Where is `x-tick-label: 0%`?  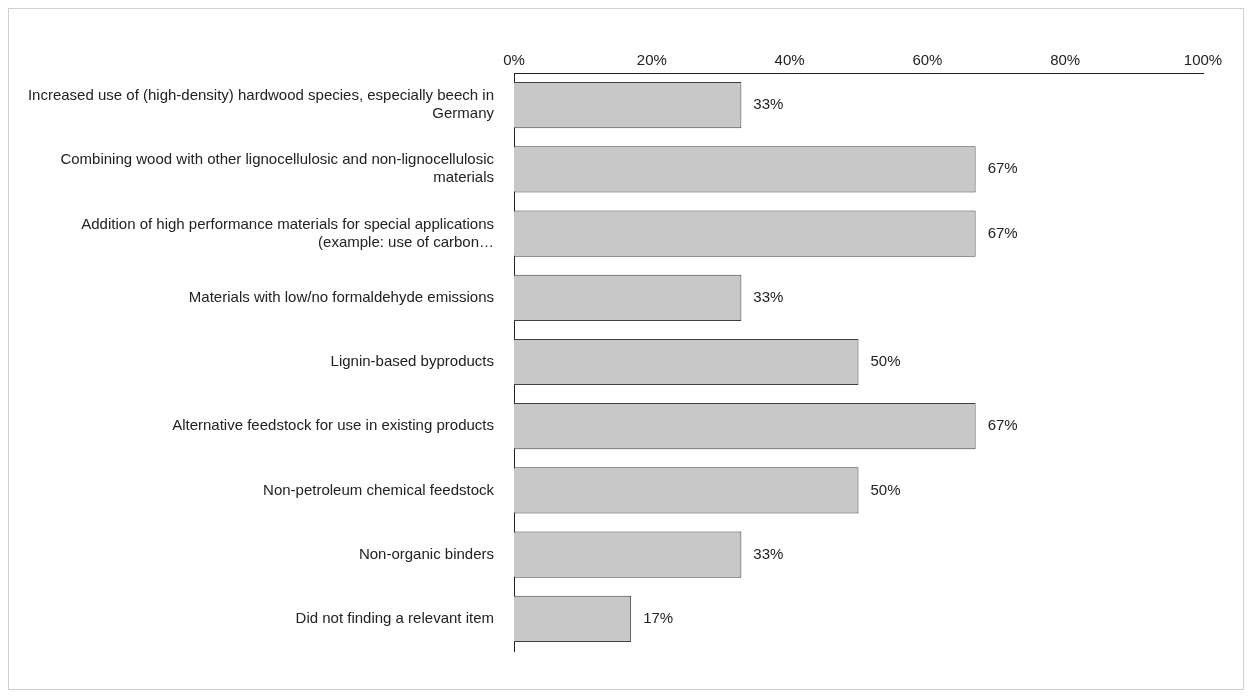
x-tick-label: 0% is located at coordinates (514, 60).